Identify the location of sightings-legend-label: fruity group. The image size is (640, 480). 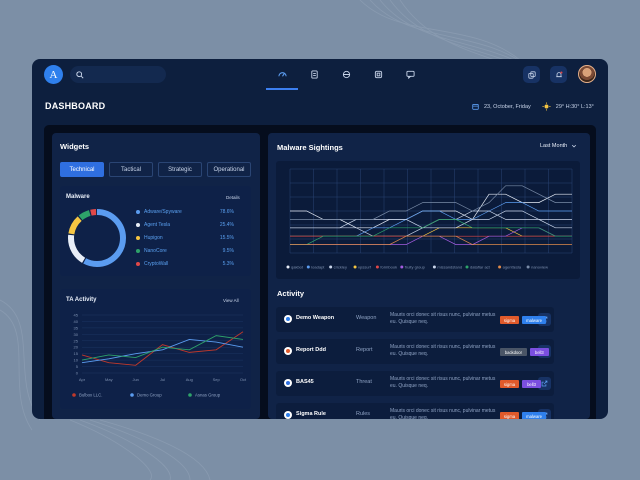
(415, 267).